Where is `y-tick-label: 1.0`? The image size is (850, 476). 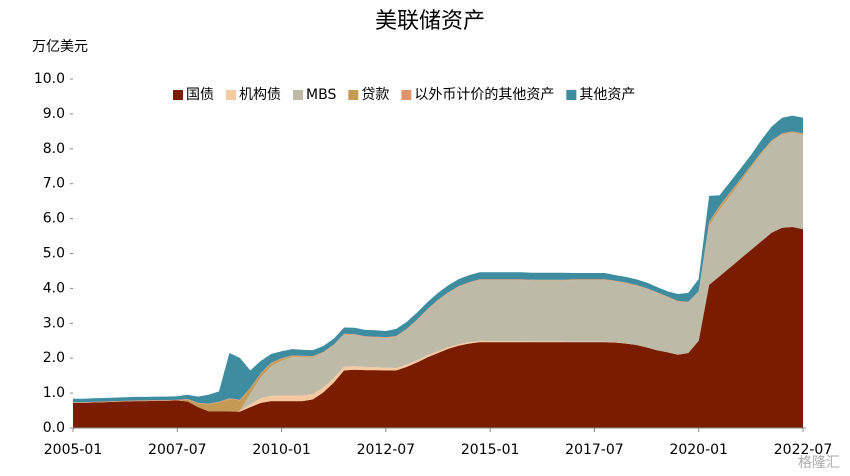
y-tick-label: 1.0 is located at coordinates (54, 393).